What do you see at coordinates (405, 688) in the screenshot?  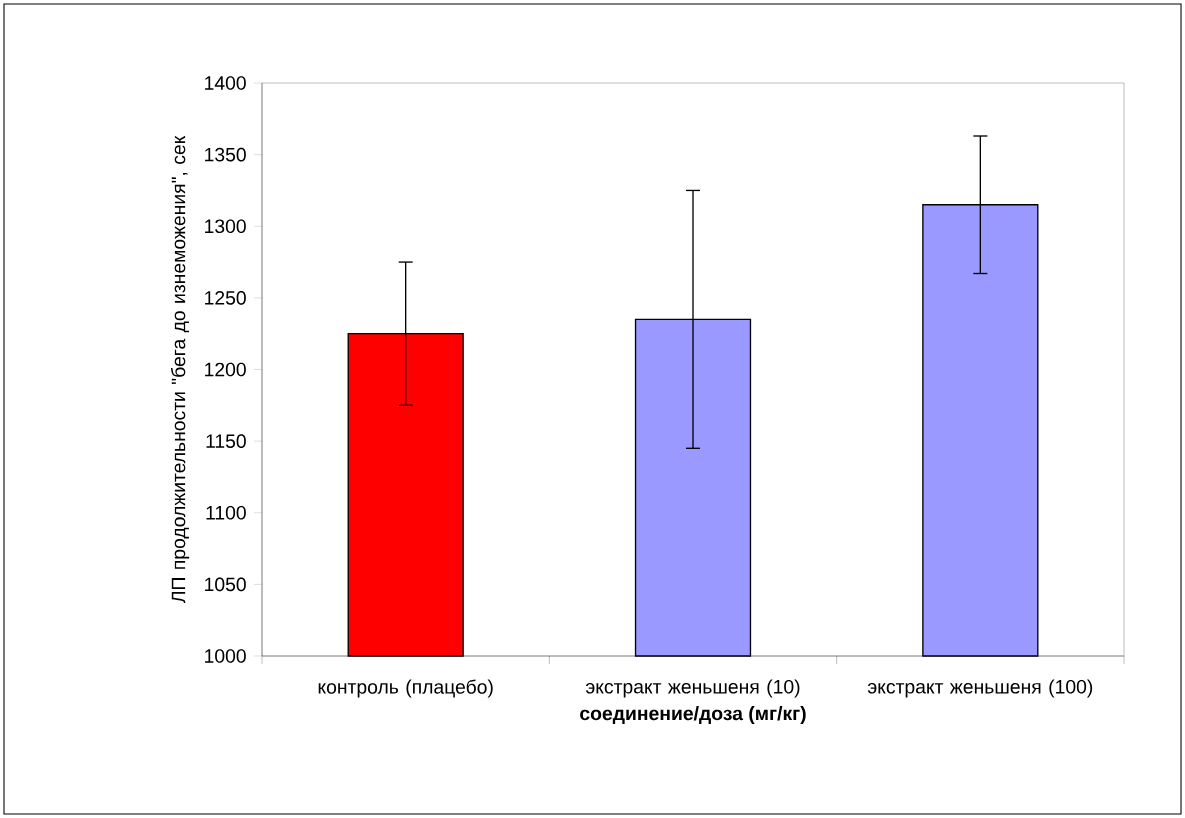 I see `x-tick-label: контроль (плацебо)` at bounding box center [405, 688].